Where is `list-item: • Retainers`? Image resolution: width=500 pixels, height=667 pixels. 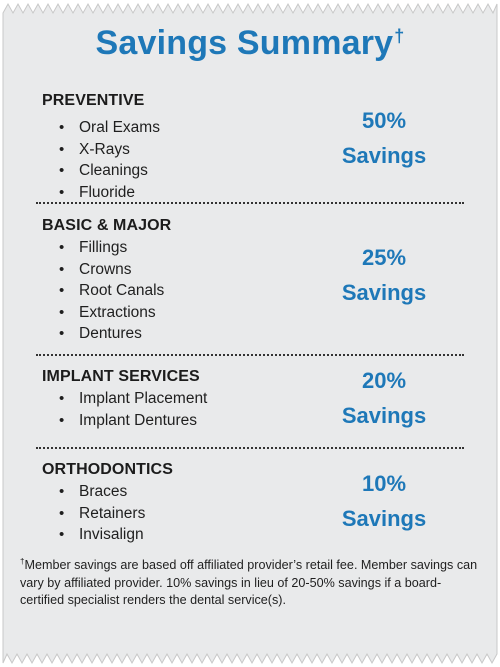
list-item: • Retainers is located at coordinates (252, 514).